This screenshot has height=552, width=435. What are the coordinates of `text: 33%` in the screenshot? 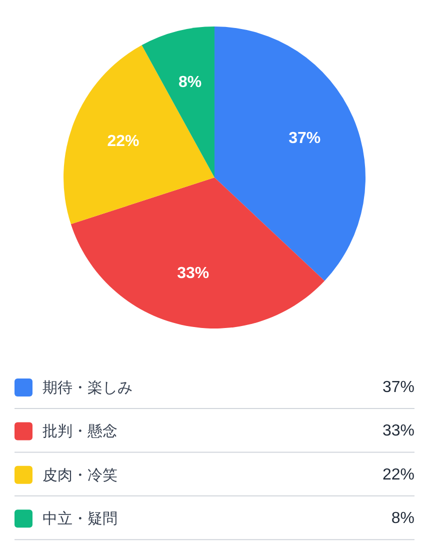 It's located at (398, 431).